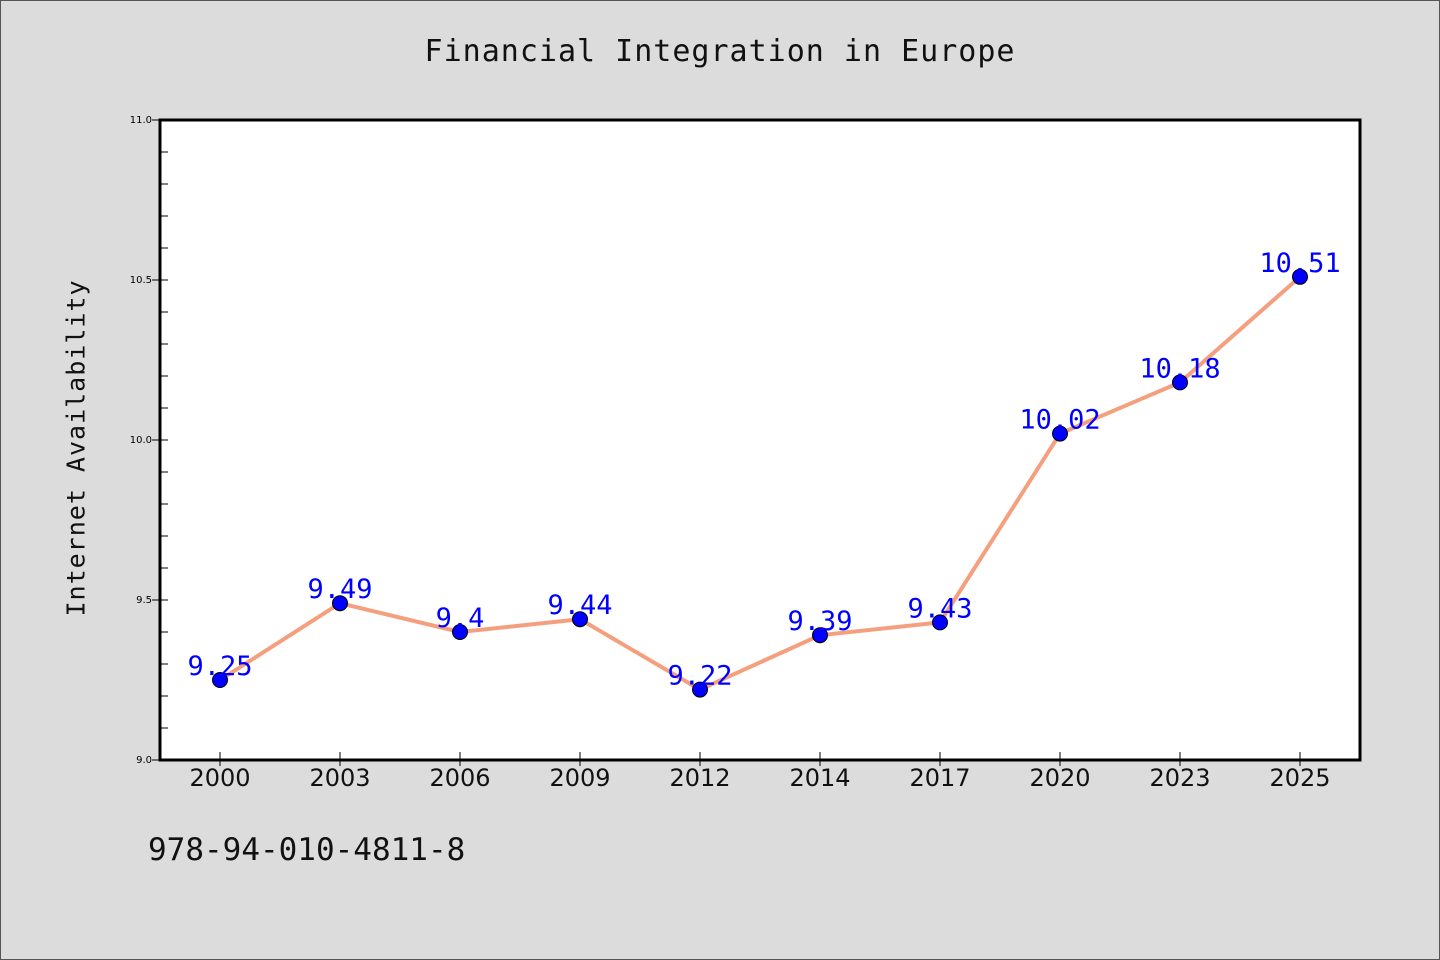  I want to click on data-label: 9.4, so click(460, 618).